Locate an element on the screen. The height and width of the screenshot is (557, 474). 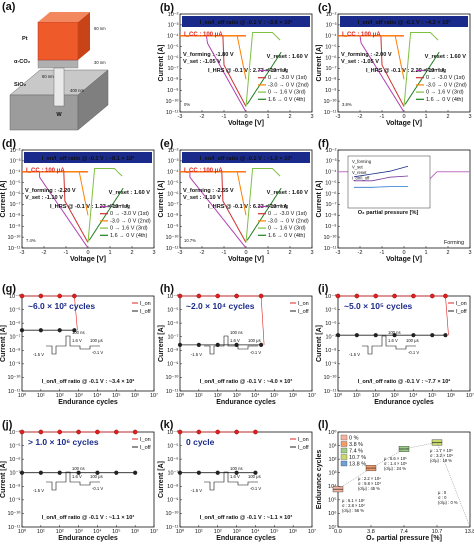
alpha-co2-layer is located at coordinates (58, 64).